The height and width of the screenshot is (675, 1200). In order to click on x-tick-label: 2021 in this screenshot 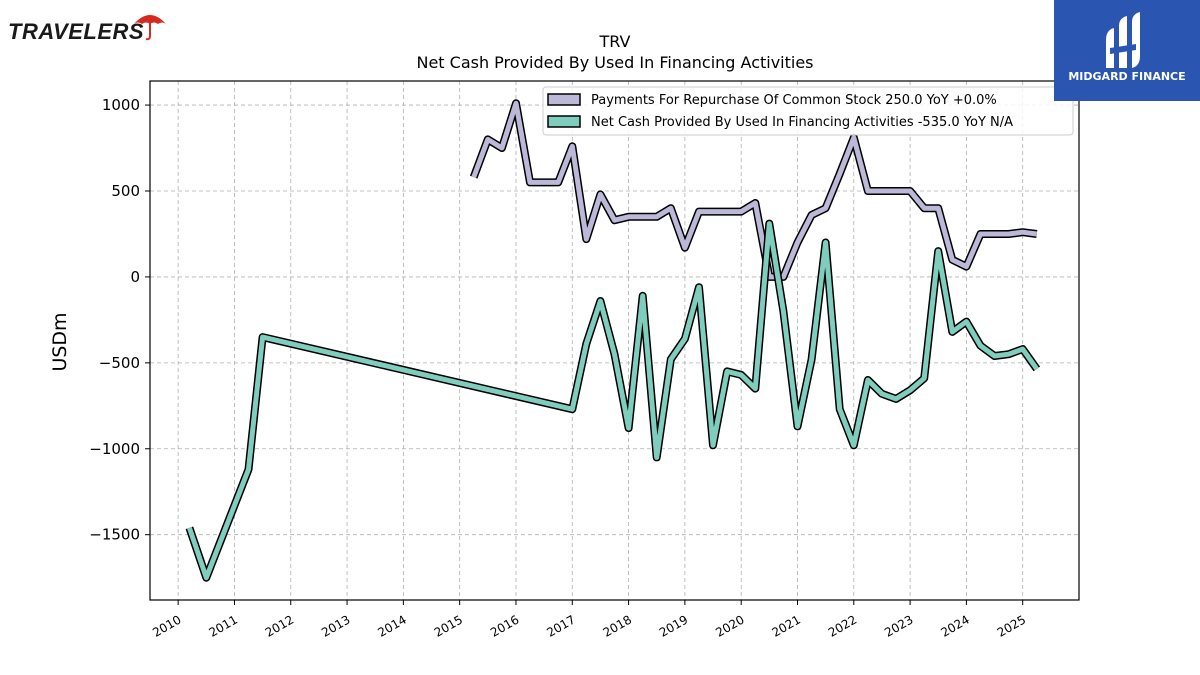, I will do `click(786, 625)`.